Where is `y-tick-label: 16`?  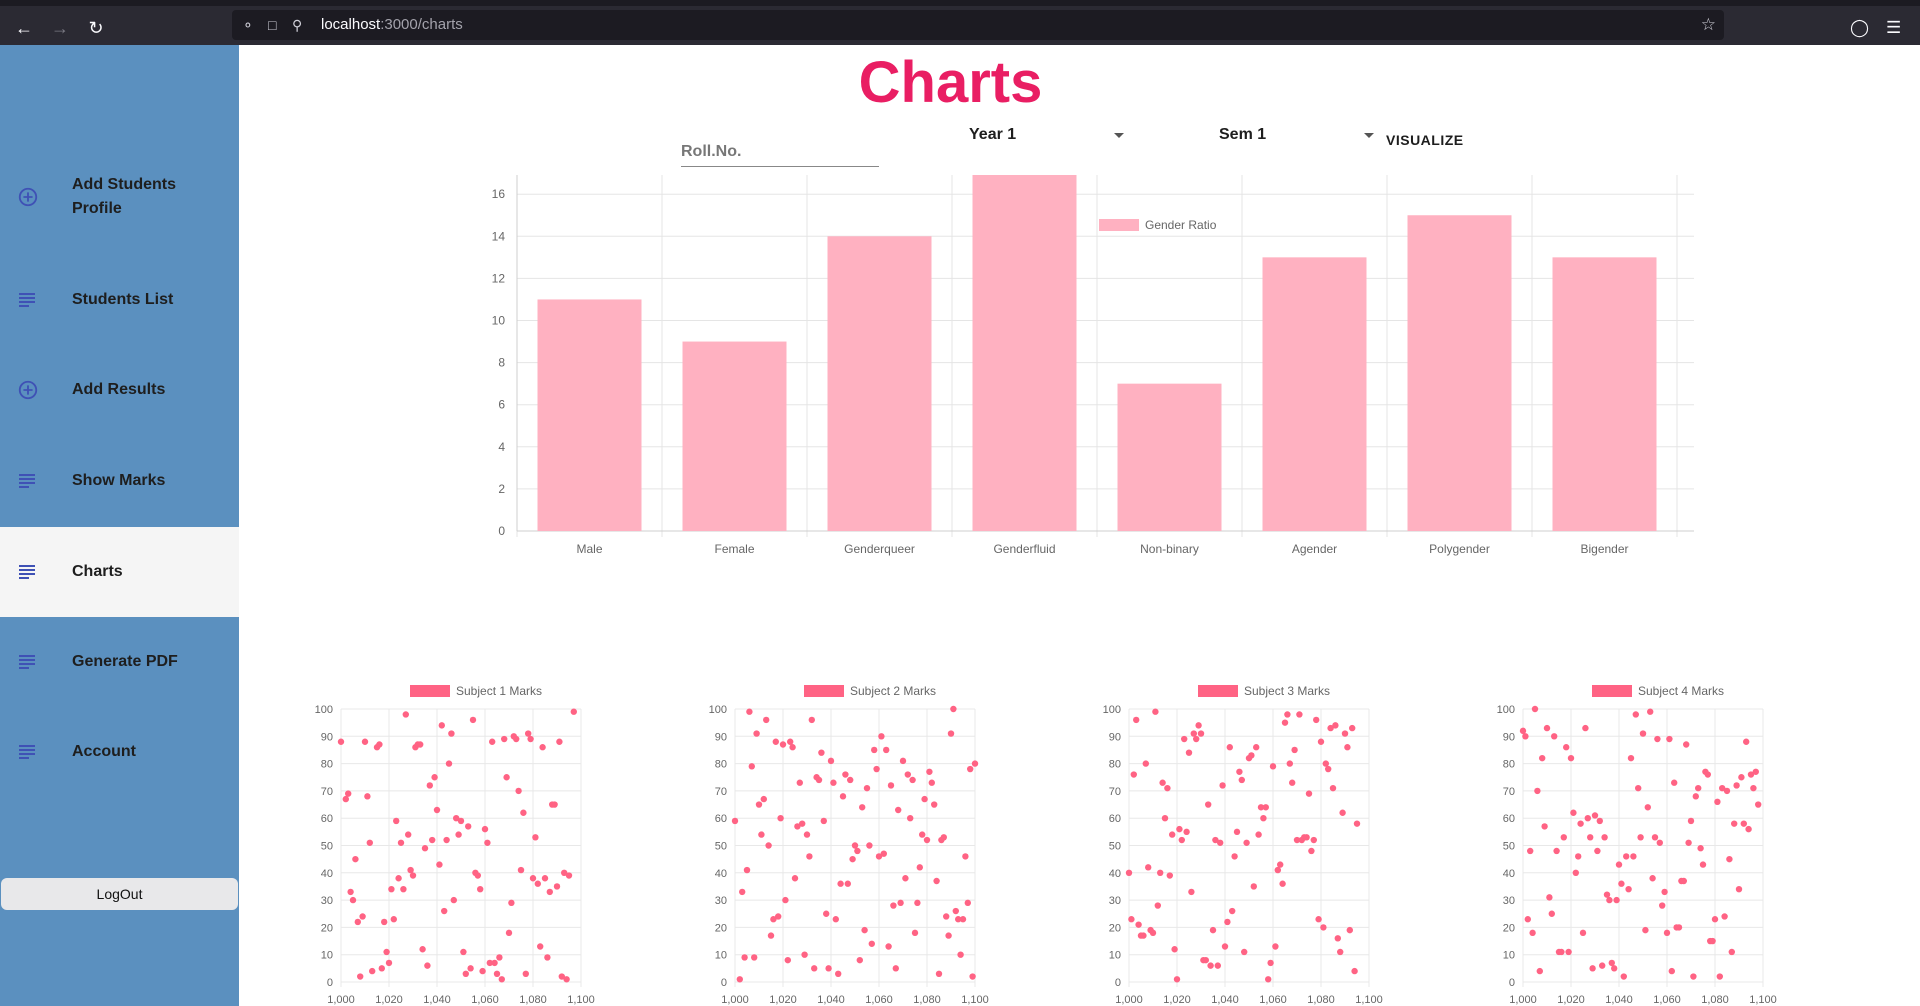
y-tick-label: 16 is located at coordinates (499, 194).